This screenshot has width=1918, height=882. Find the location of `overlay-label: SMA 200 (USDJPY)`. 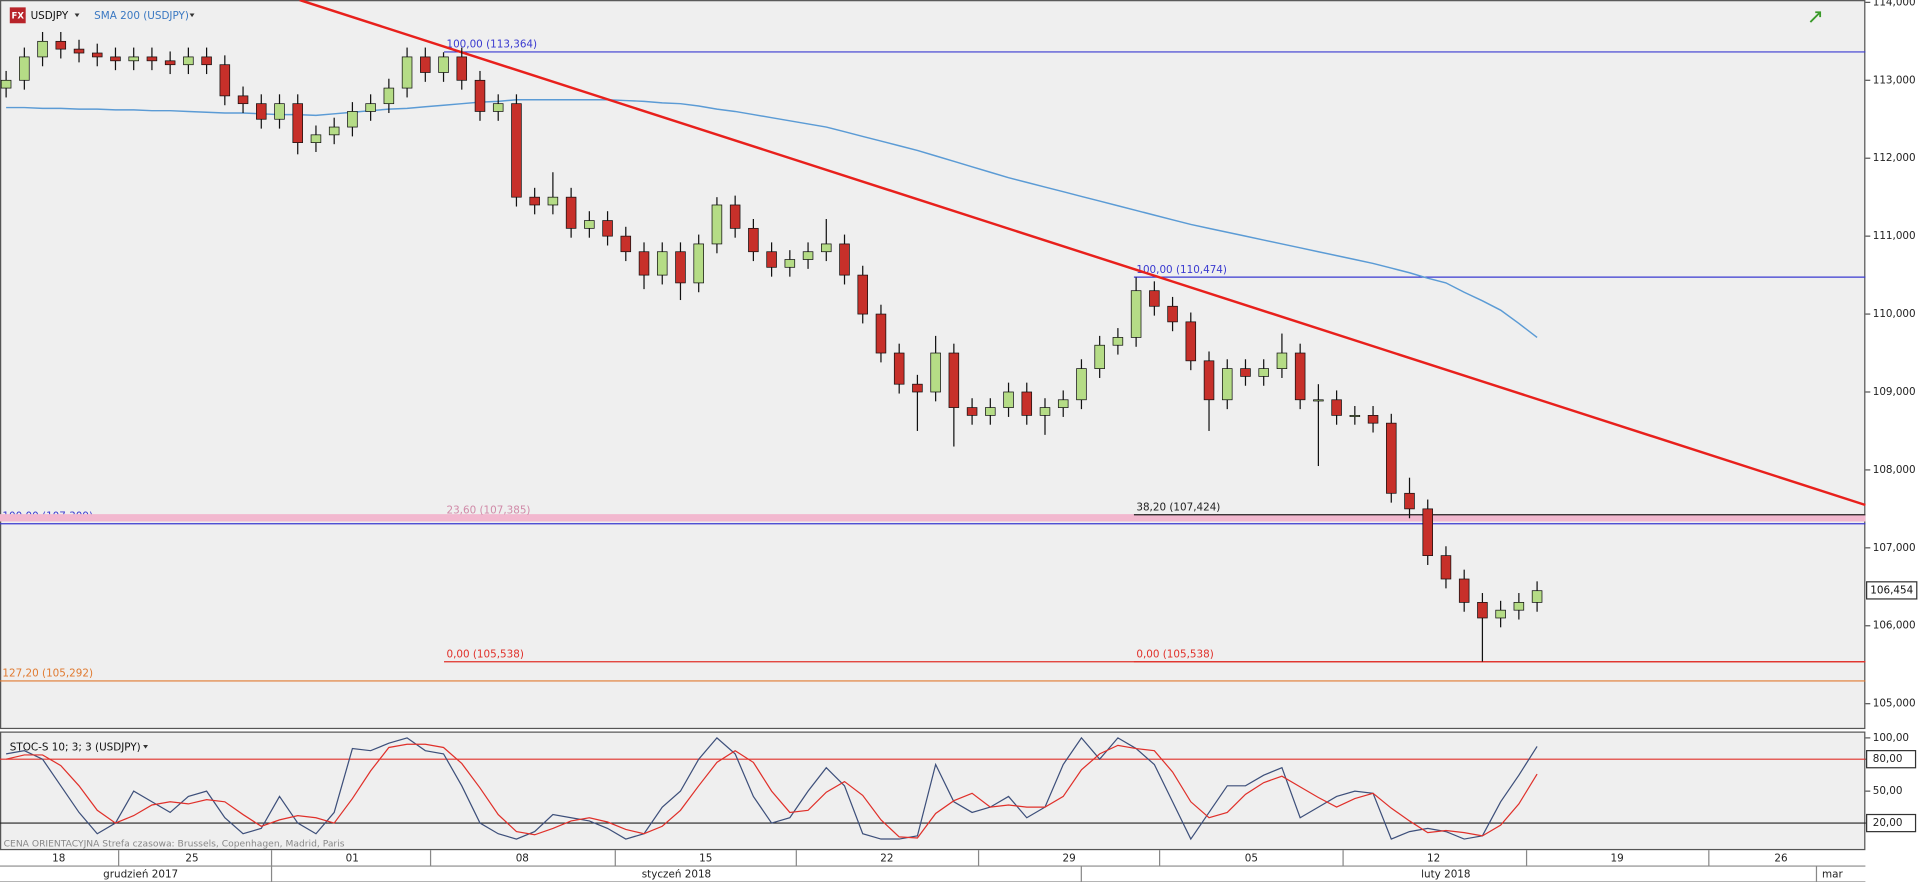

overlay-label: SMA 200 (USDJPY) is located at coordinates (141, 16).